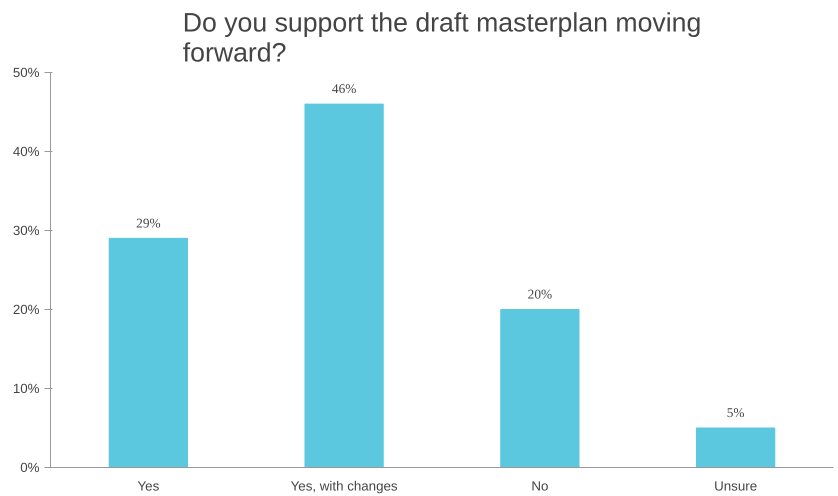  What do you see at coordinates (26, 151) in the screenshot?
I see `y-tick-label: 40%` at bounding box center [26, 151].